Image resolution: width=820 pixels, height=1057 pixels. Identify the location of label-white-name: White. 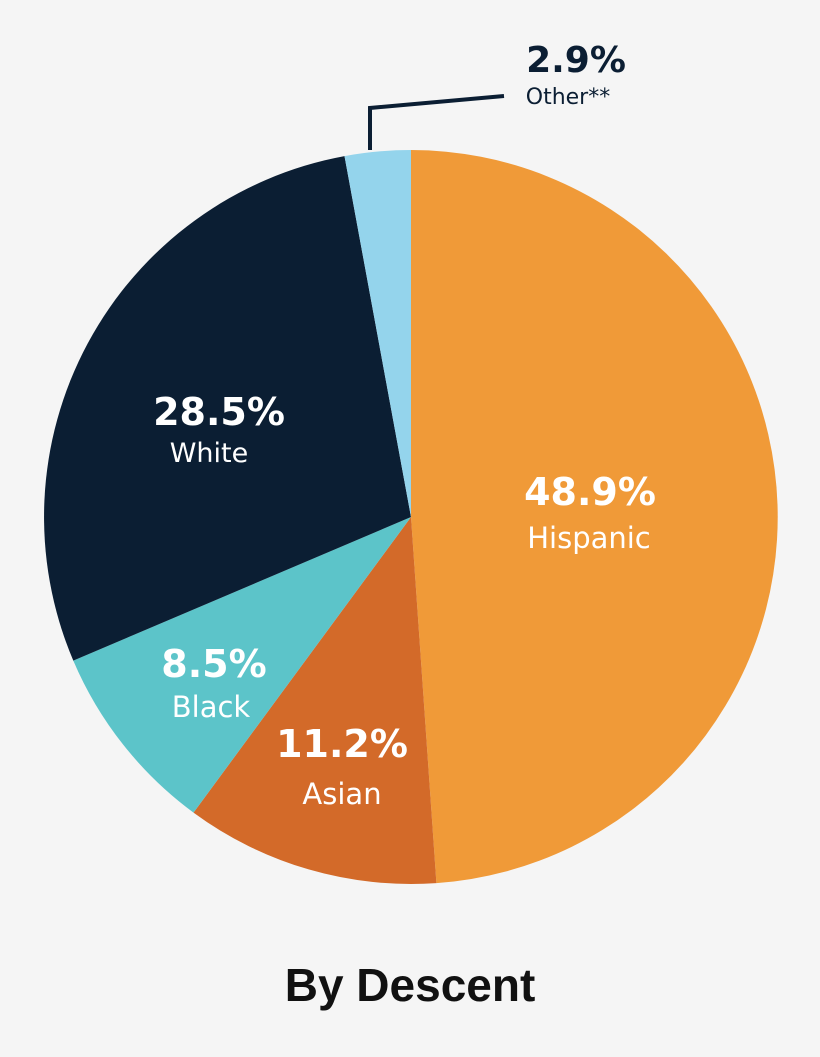
(209, 453).